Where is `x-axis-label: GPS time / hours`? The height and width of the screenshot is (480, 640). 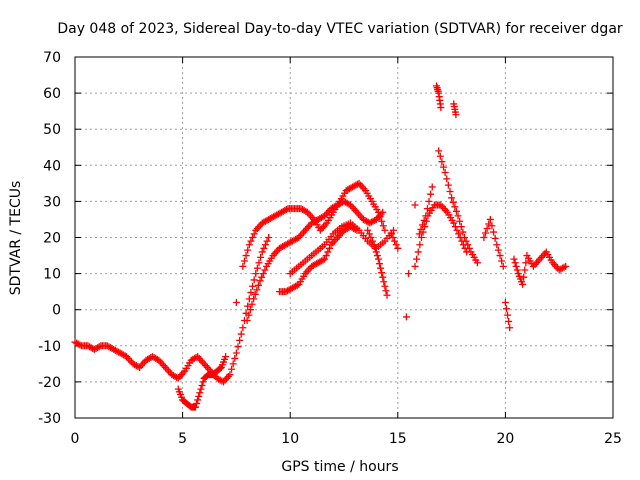 x-axis-label: GPS time / hours is located at coordinates (339, 467).